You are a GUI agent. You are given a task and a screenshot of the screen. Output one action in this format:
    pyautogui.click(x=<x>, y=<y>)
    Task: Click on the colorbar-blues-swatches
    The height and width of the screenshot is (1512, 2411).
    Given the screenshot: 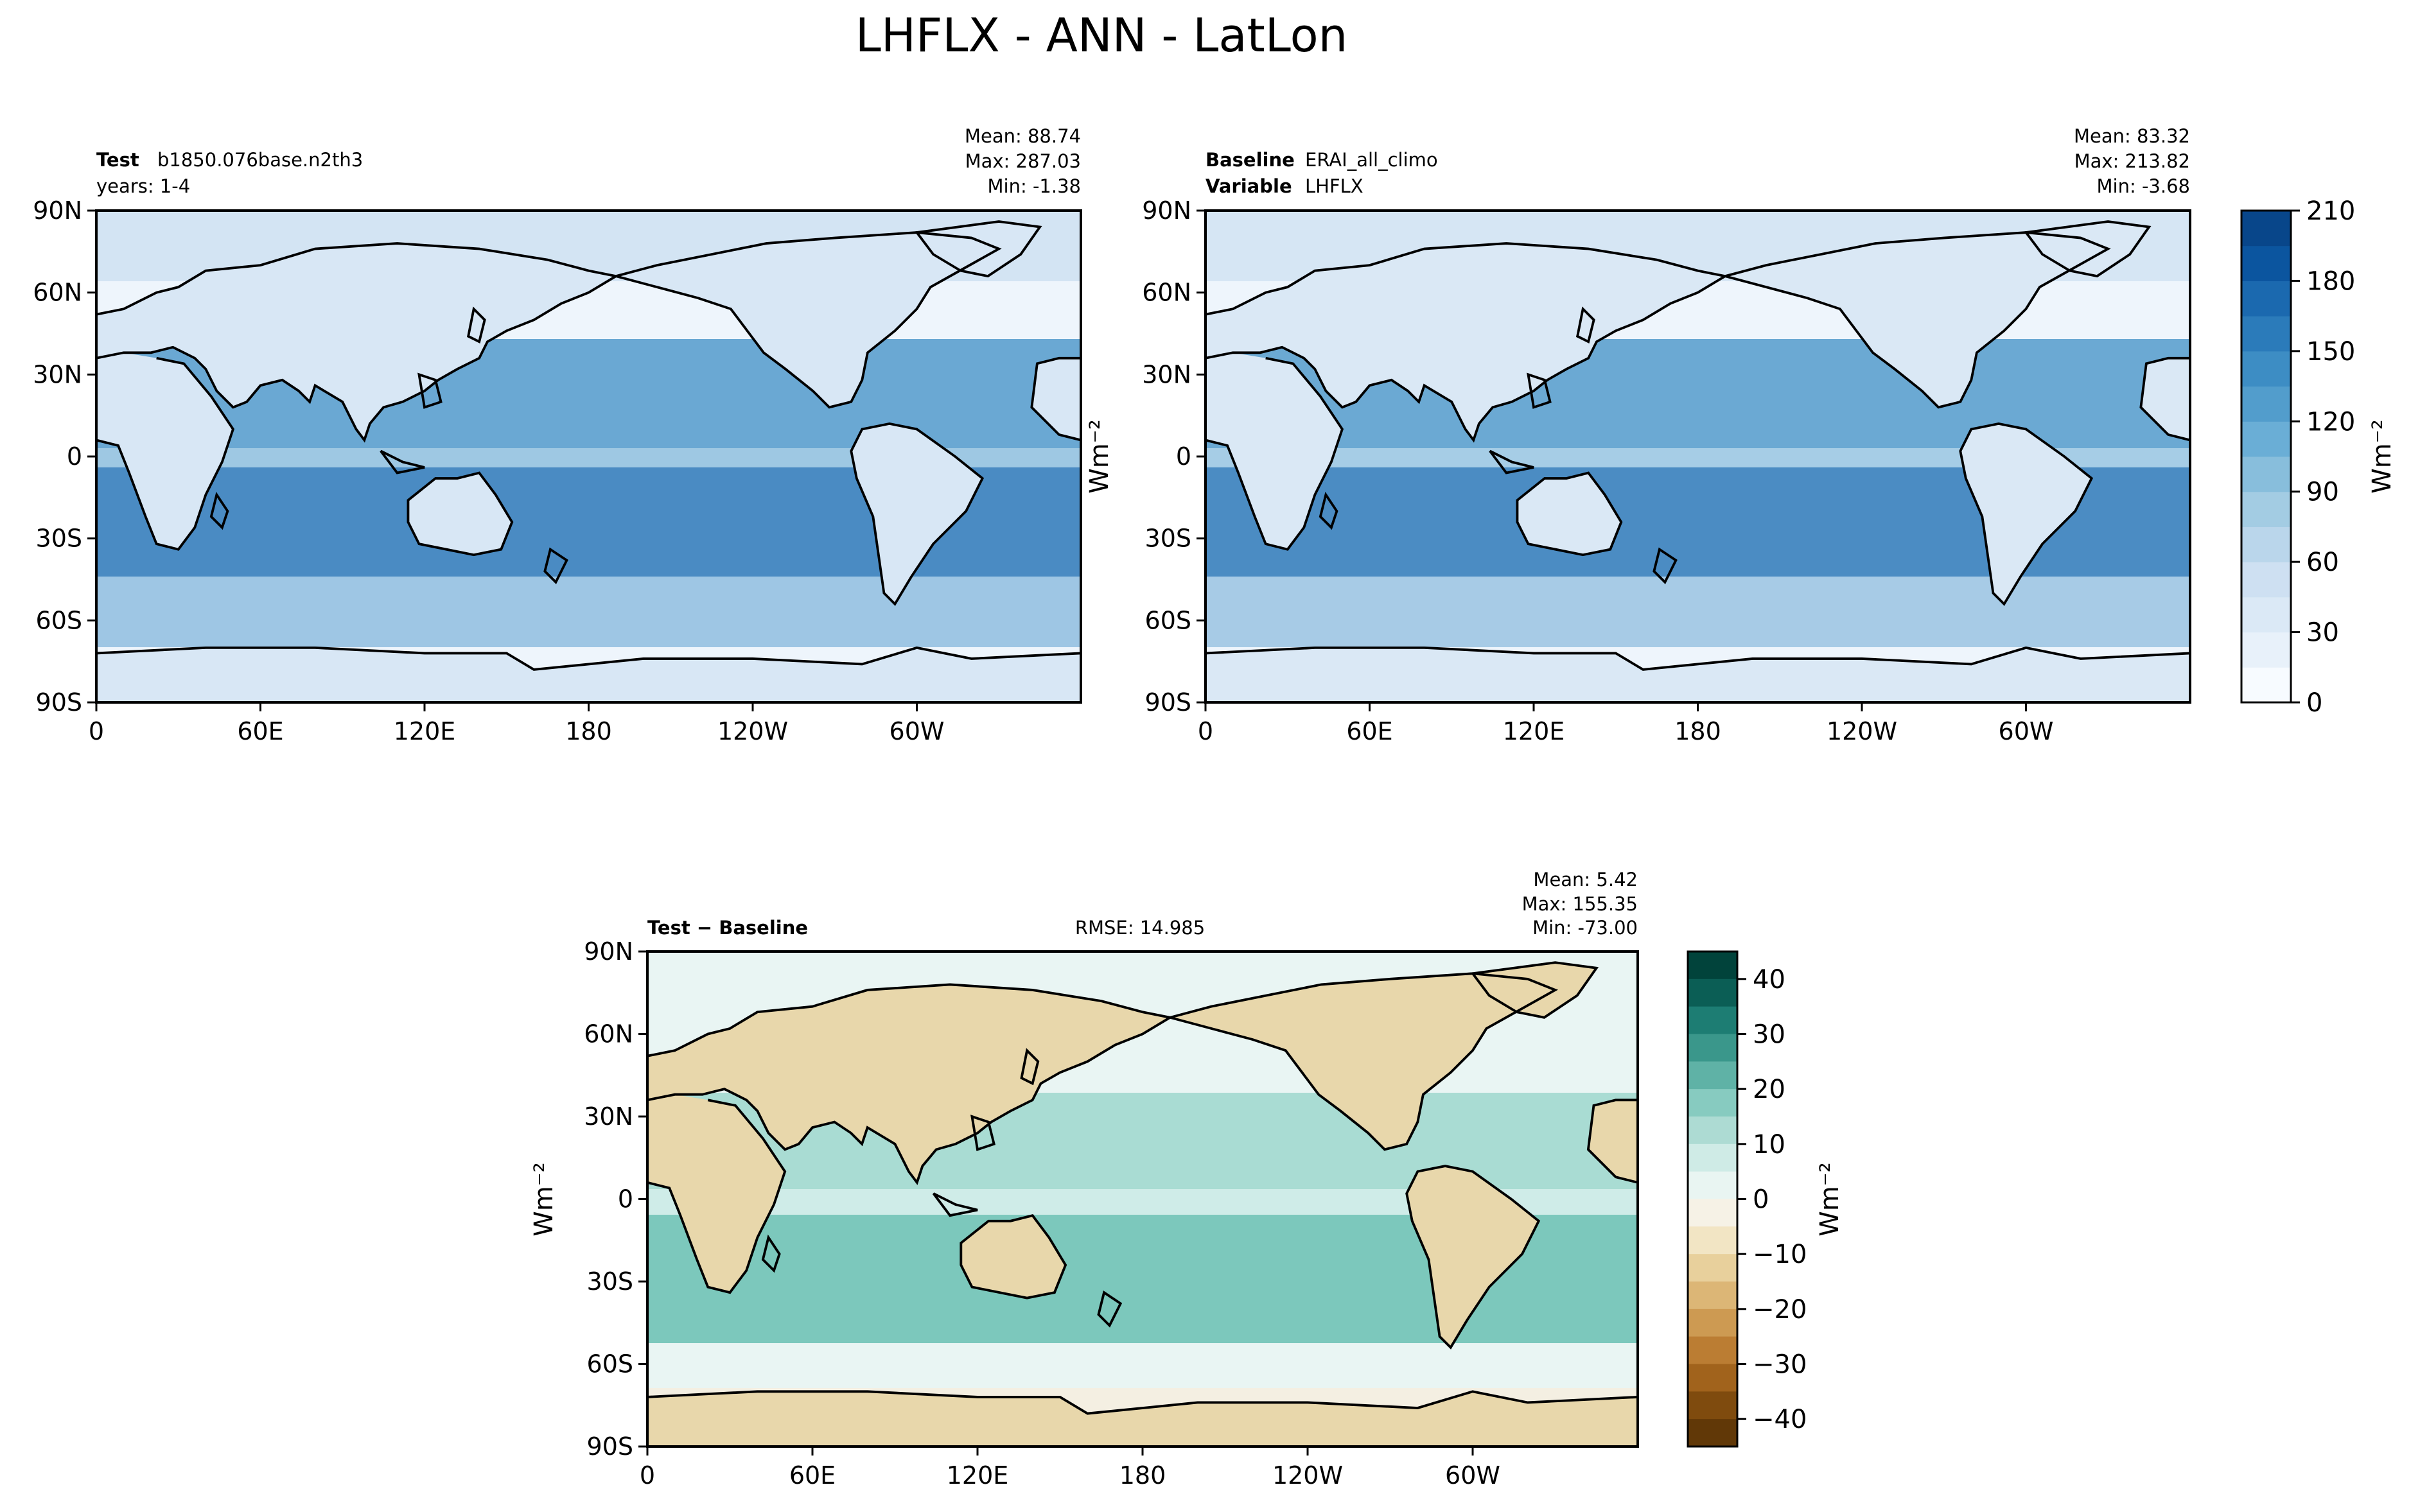 What is the action you would take?
    pyautogui.click(x=2266, y=457)
    